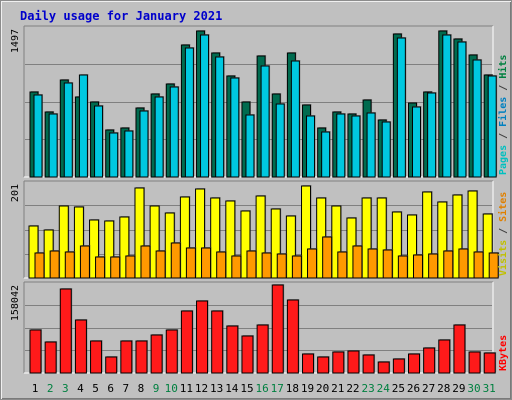 Image resolution: width=512 pixels, height=400 pixels. I want to click on x-tick-label: 29, so click(458, 388).